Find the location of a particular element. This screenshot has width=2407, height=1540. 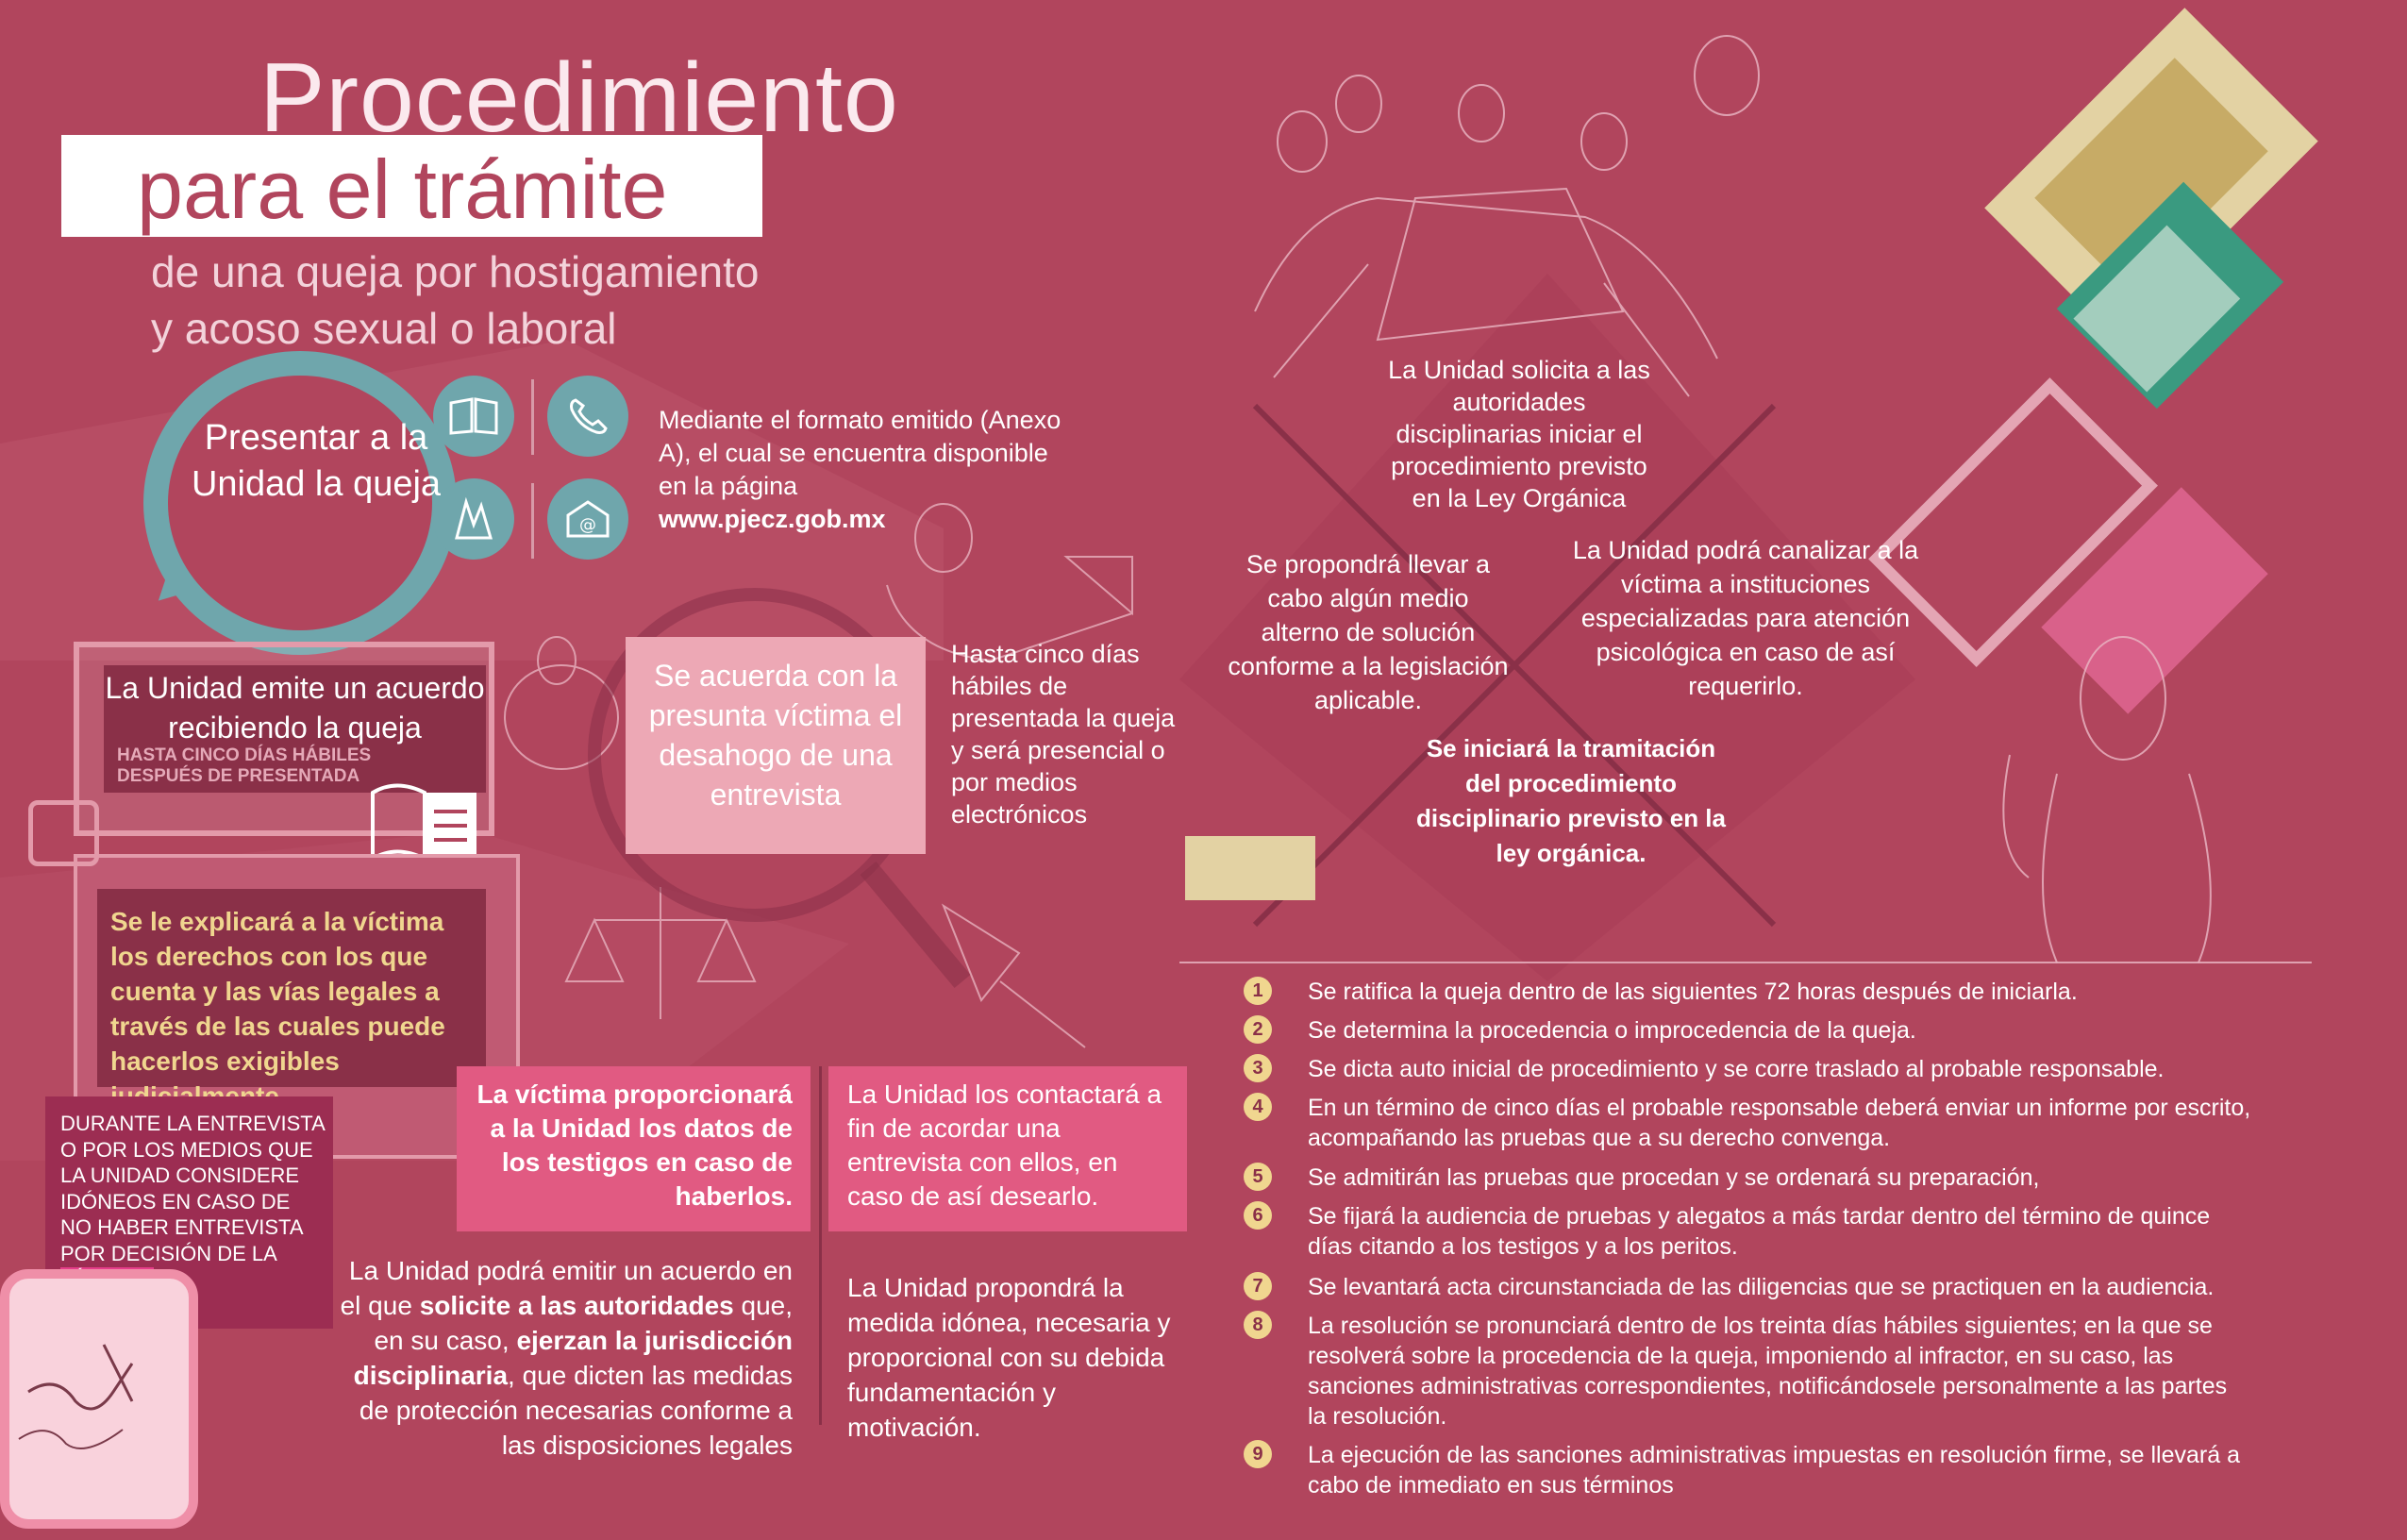

beige-accent-rect is located at coordinates (1250, 868).